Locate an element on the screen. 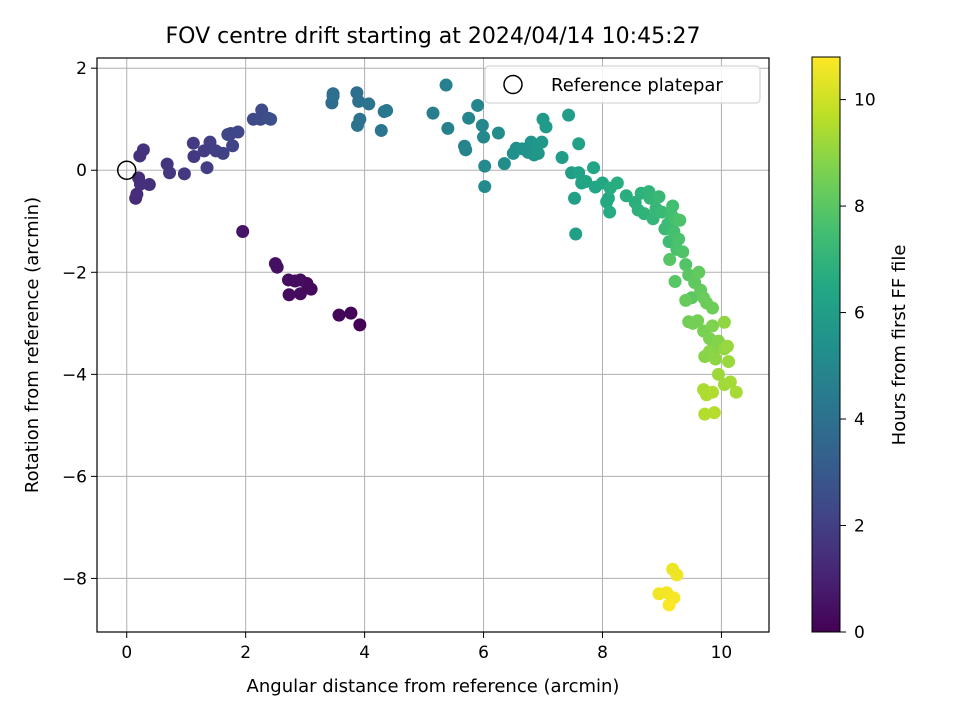 Image resolution: width=960 pixels, height=720 pixels. colorbar-tick-label: 0 is located at coordinates (859, 633).